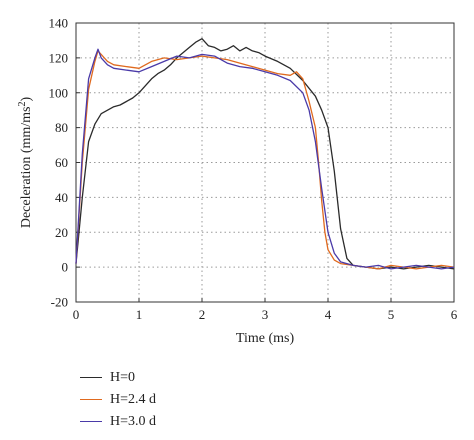  What do you see at coordinates (61, 127) in the screenshot?
I see `y-tick-label: 80` at bounding box center [61, 127].